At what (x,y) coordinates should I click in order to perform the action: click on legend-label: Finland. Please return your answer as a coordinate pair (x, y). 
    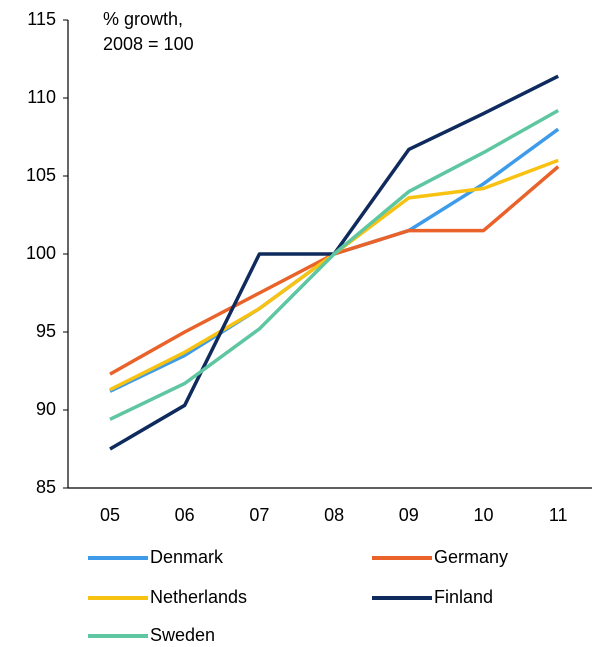
    Looking at the image, I should click on (463, 597).